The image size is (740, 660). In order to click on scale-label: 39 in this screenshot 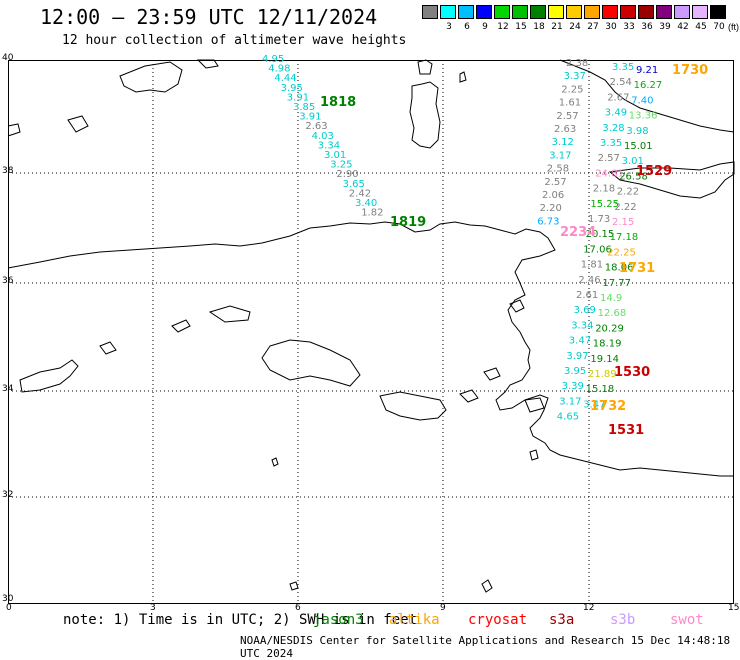, I will do `click(665, 27)`.